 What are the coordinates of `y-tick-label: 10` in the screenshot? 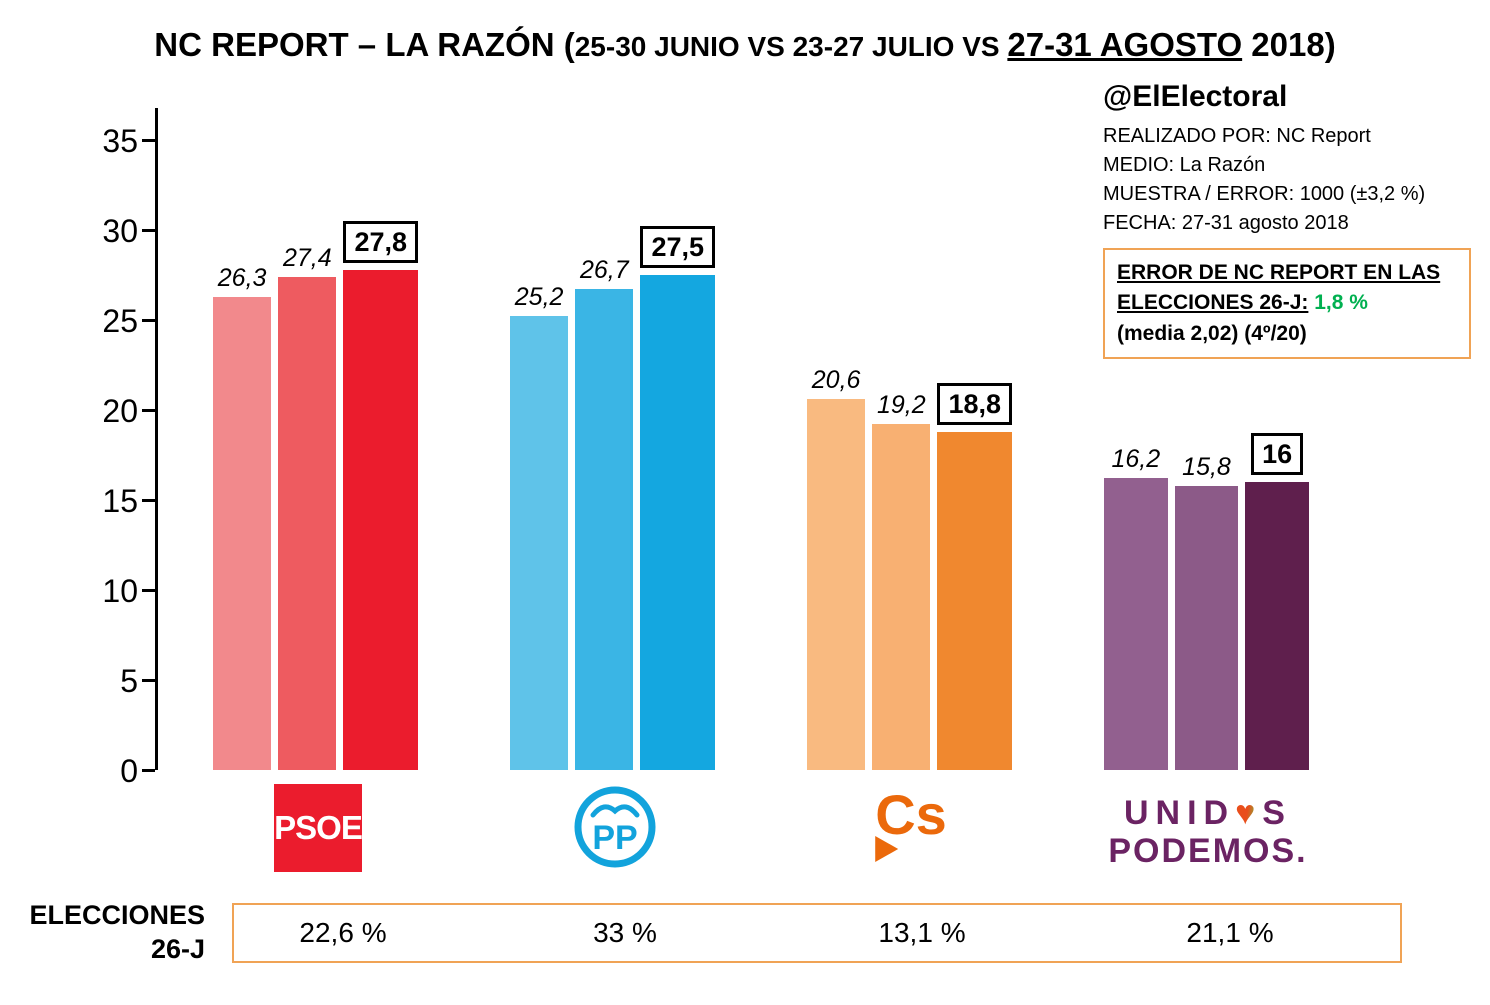 It's located at (120, 591).